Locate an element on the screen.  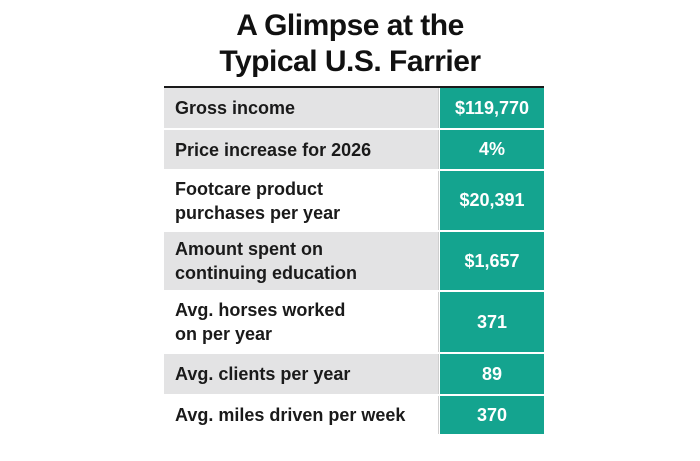
row-value: 371 is located at coordinates (491, 322).